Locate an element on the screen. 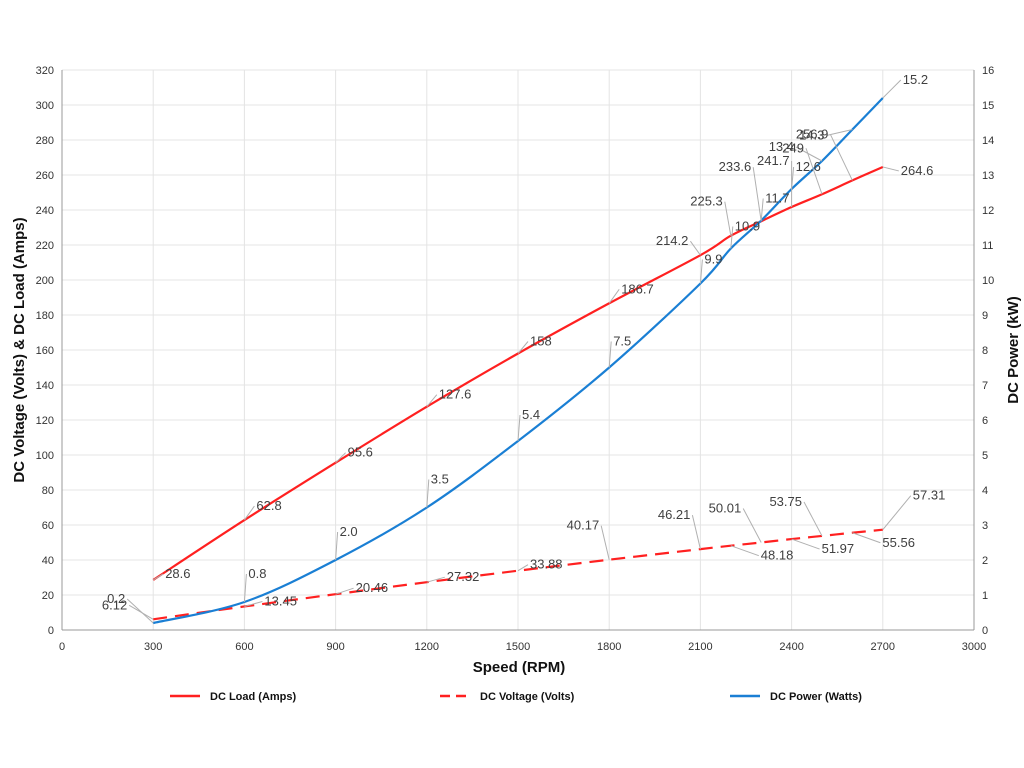 The width and height of the screenshot is (1024, 768). data-label: 13.4 is located at coordinates (781, 146).